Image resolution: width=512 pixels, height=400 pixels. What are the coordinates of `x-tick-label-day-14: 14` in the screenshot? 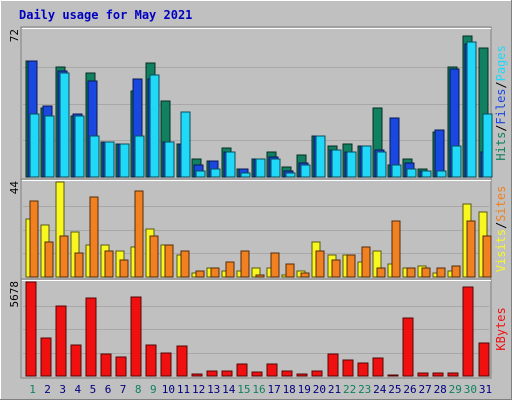 It's located at (229, 389).